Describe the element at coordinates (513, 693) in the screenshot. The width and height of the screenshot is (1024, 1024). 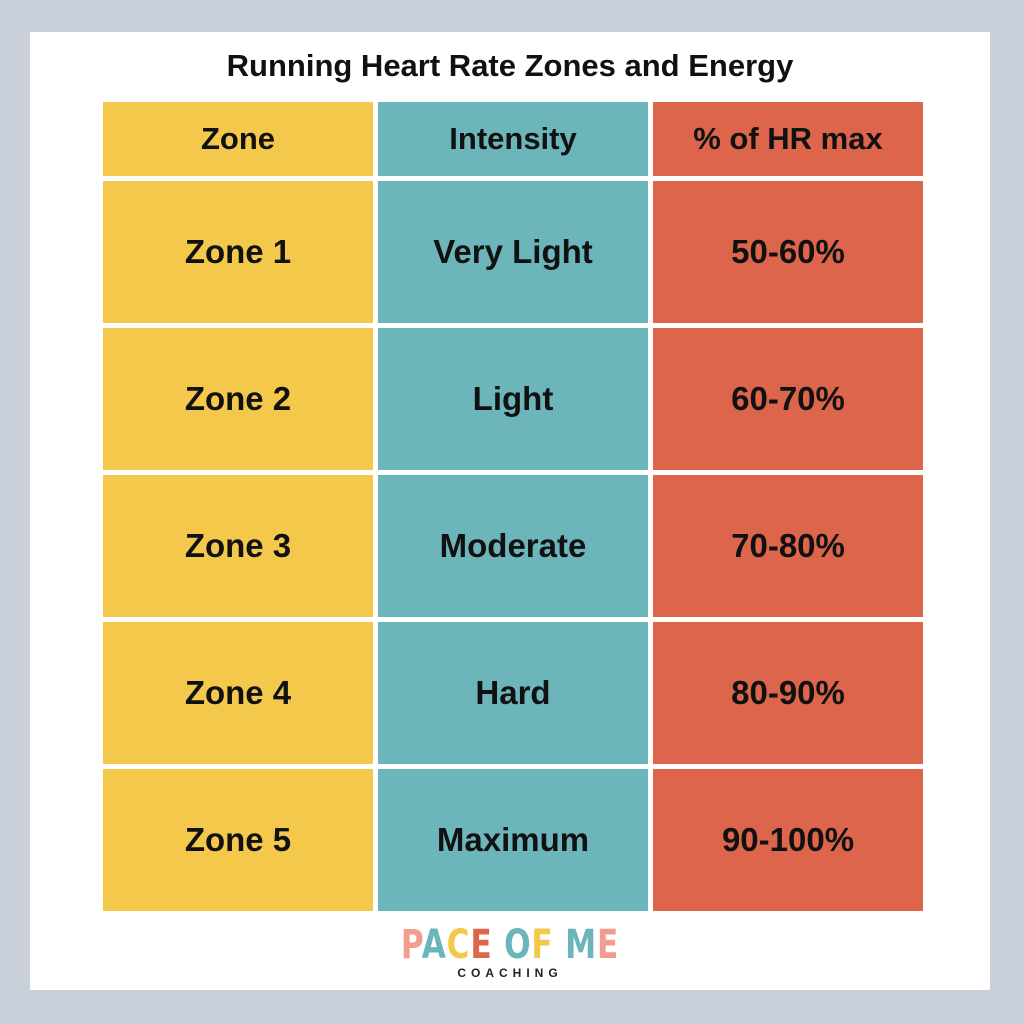
I see `table-cell: Hard` at that location.